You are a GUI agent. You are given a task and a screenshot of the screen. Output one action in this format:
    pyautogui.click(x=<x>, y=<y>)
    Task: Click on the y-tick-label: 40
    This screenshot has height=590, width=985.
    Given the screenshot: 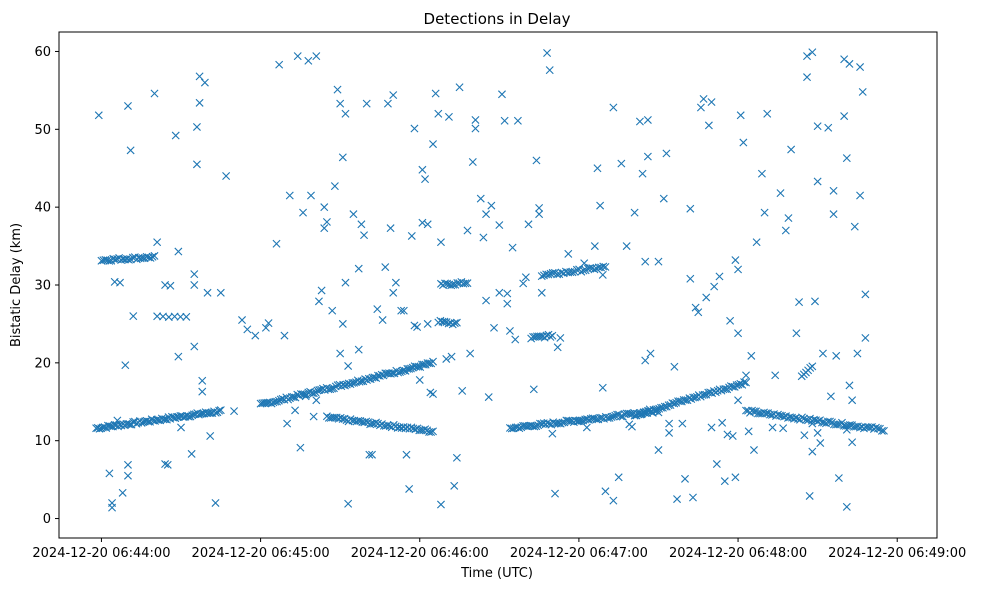 What is the action you would take?
    pyautogui.click(x=42, y=208)
    